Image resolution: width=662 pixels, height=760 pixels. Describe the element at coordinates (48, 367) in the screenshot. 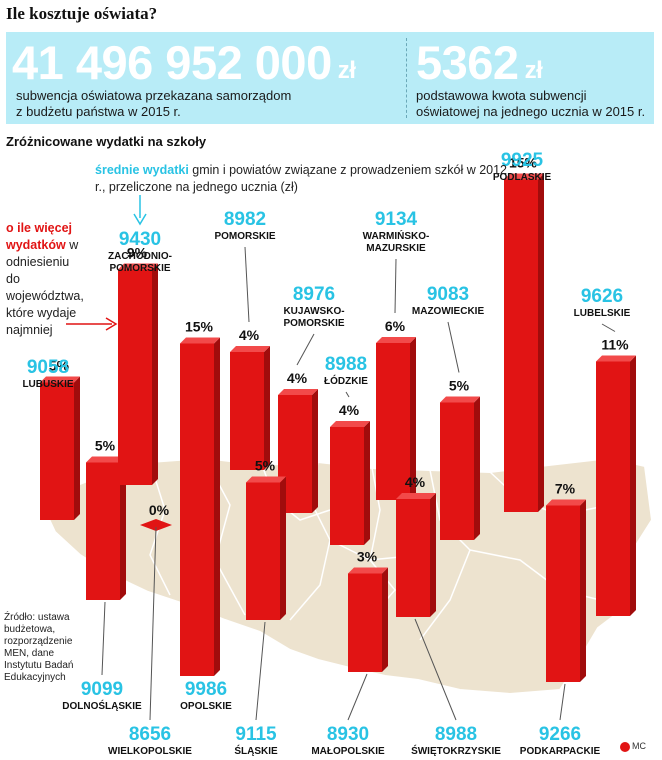

I see `value-label-lubuskie: 9058` at that location.